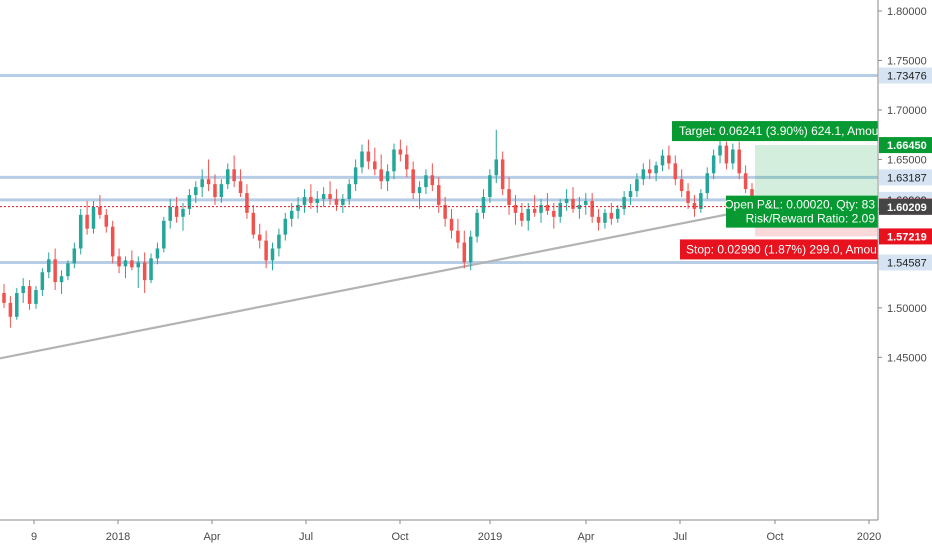 The image size is (932, 555). I want to click on stop-label: Stop: 0.02990 (1.87%) 299.0, Amou, so click(779, 249).